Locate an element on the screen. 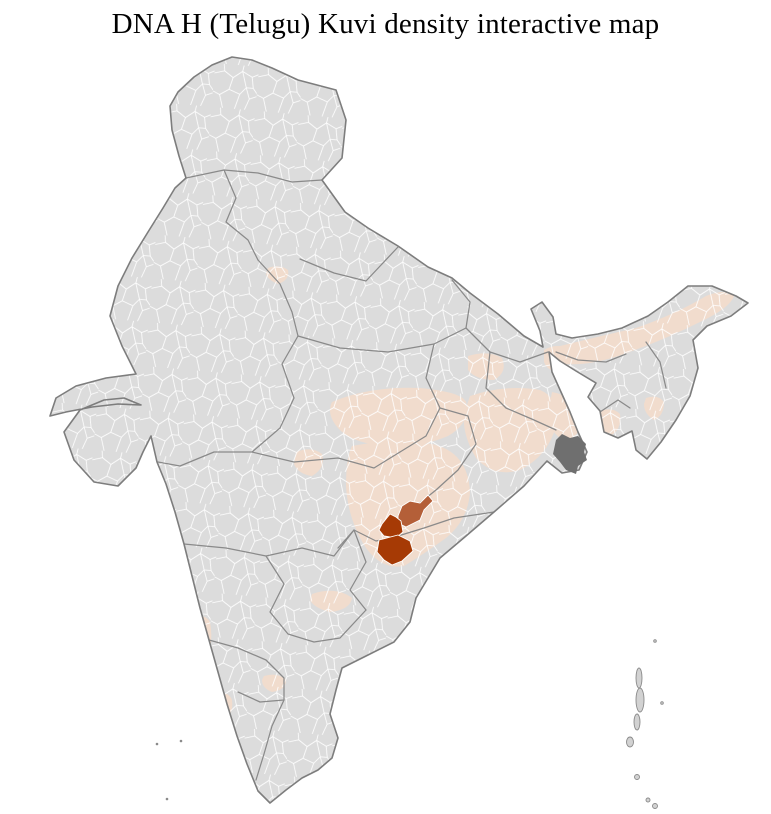 The height and width of the screenshot is (814, 771). lakshadweep-island-dots is located at coordinates (169, 770).